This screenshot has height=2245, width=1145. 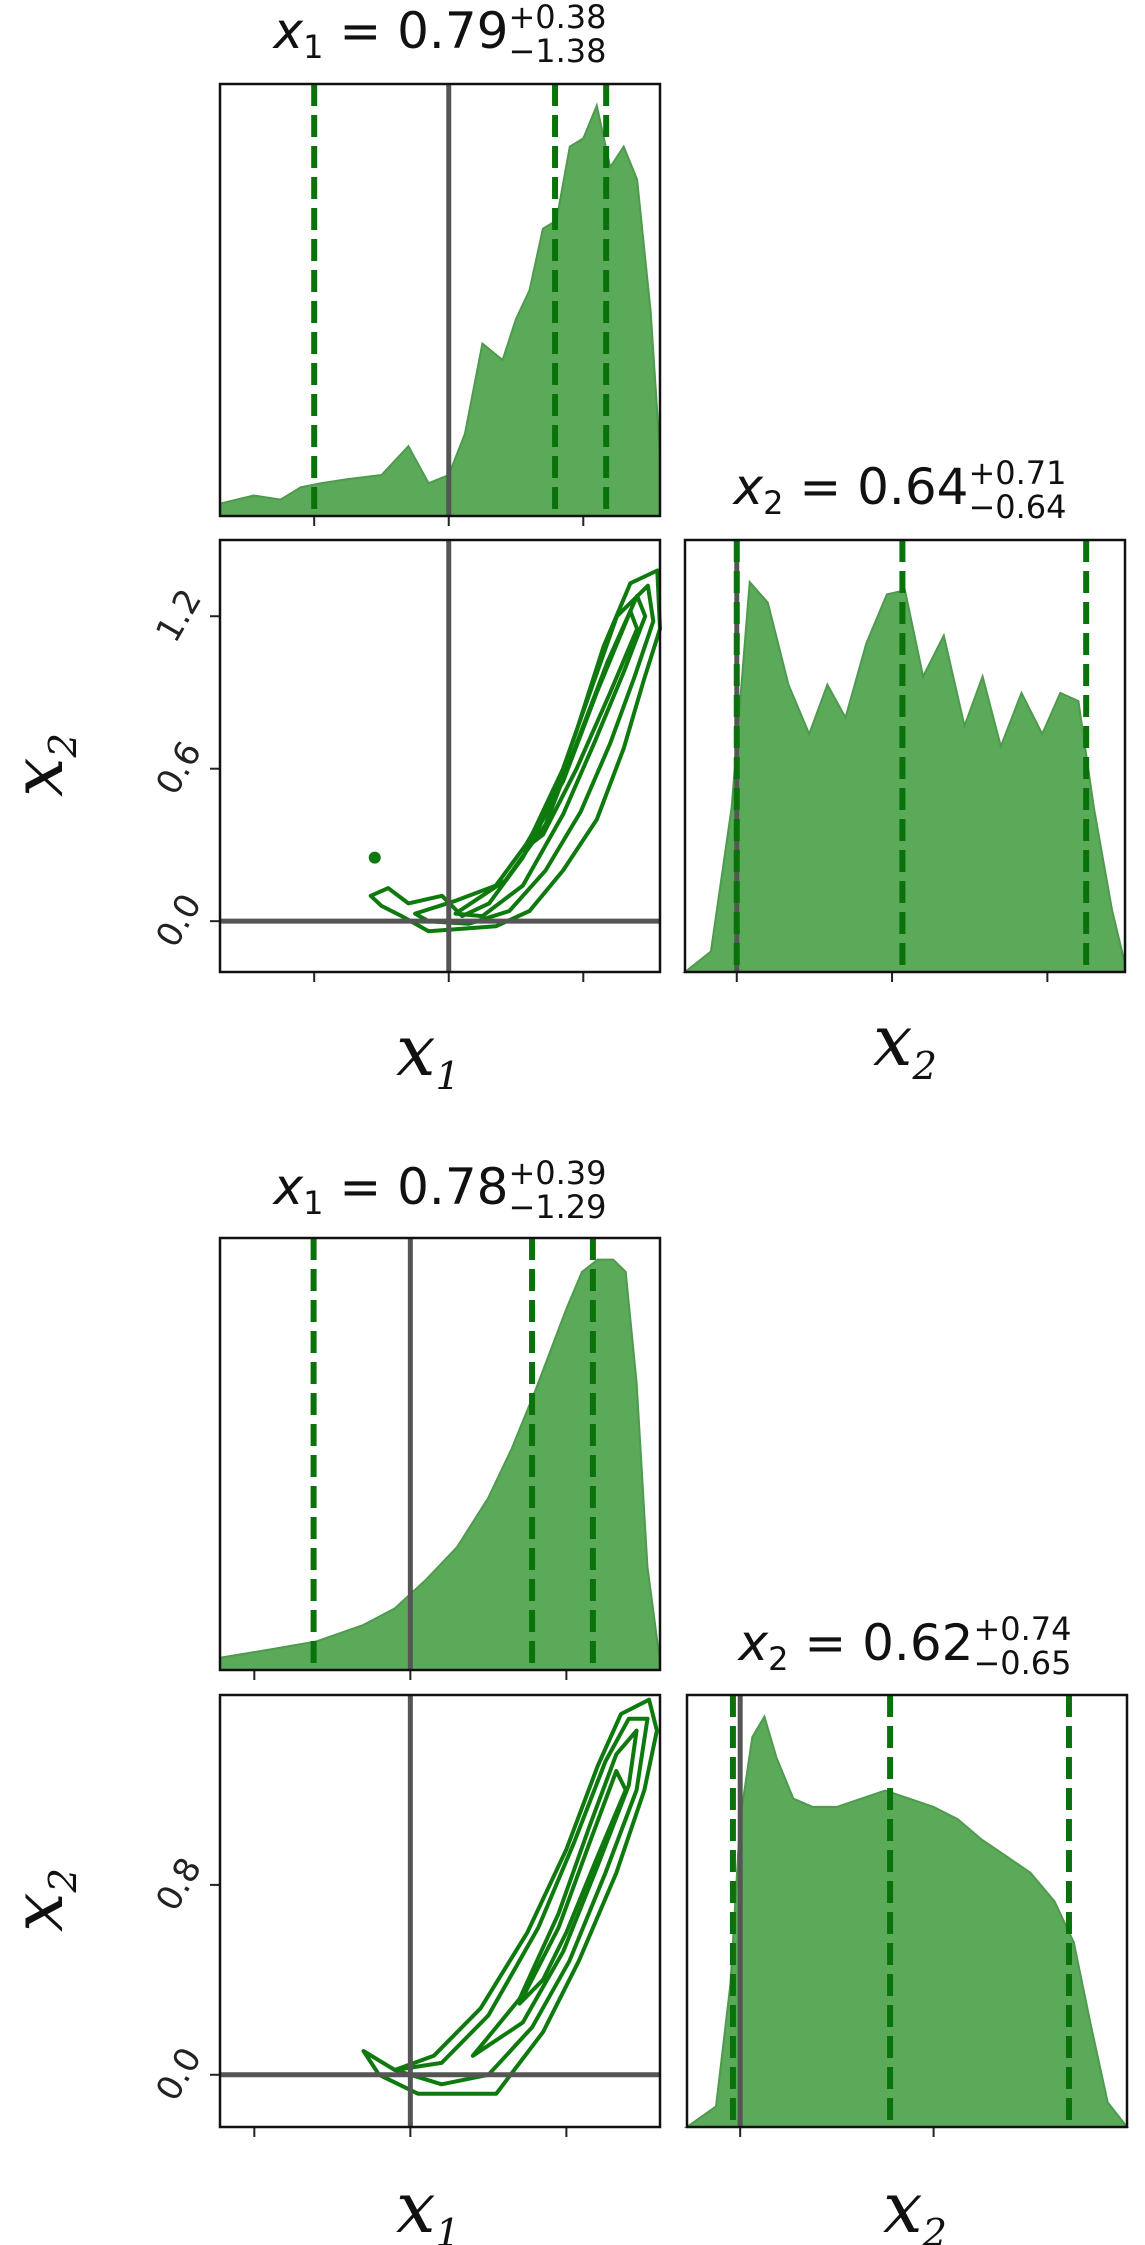 What do you see at coordinates (906, 1921) in the screenshot?
I see `corner-plot-2-x2-marginal-density` at bounding box center [906, 1921].